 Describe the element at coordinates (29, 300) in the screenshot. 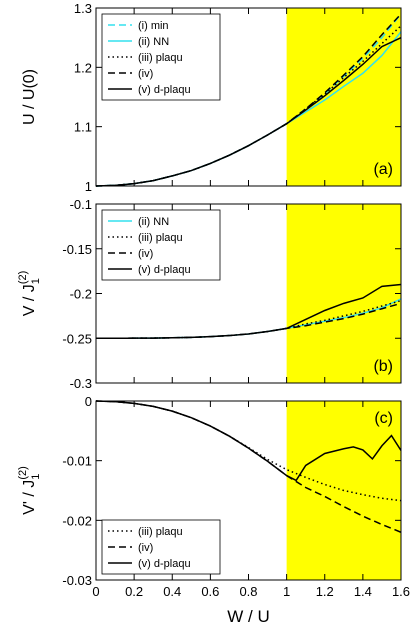

I see `y-axis-label-text: V / J` at that location.